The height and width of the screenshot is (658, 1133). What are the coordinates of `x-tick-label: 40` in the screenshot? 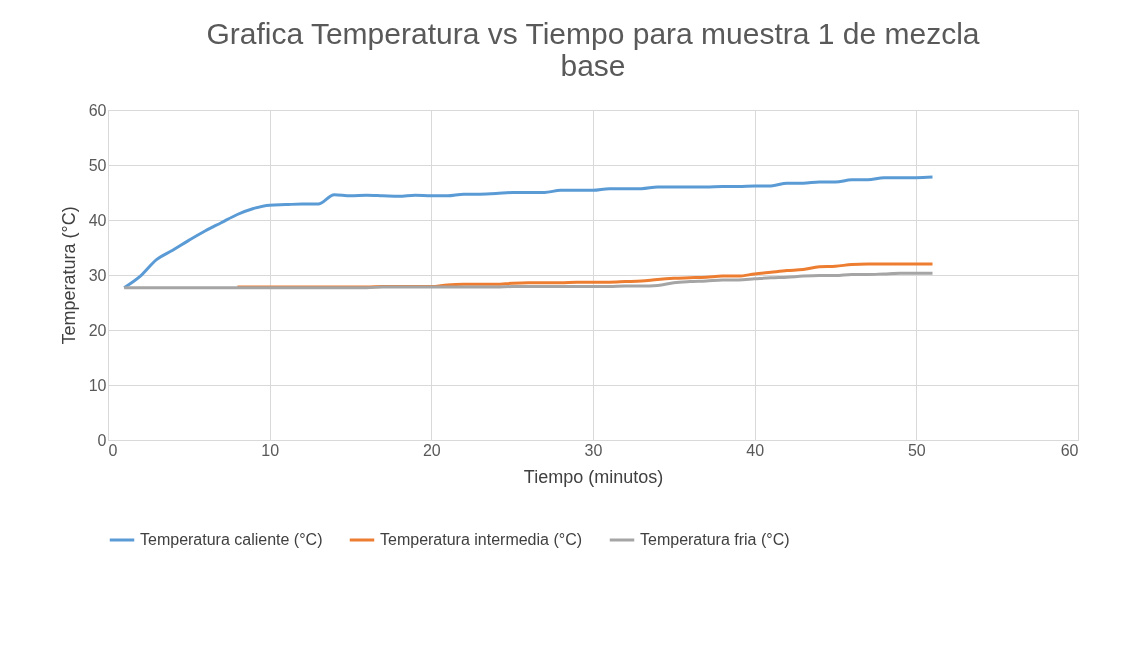 It's located at (755, 450).